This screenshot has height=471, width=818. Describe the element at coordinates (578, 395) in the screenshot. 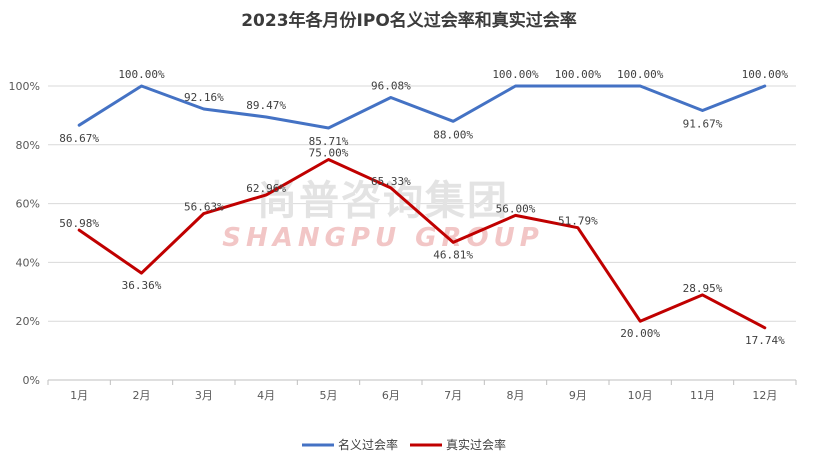

I see `x-tick-label: 9月` at that location.